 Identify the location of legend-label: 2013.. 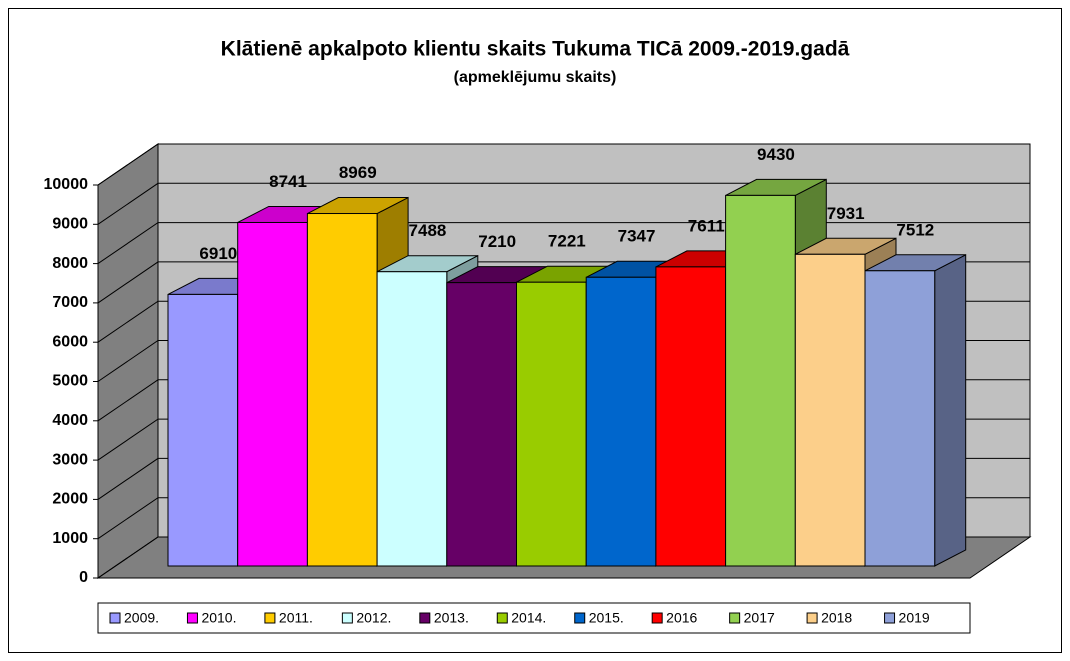
(451, 618).